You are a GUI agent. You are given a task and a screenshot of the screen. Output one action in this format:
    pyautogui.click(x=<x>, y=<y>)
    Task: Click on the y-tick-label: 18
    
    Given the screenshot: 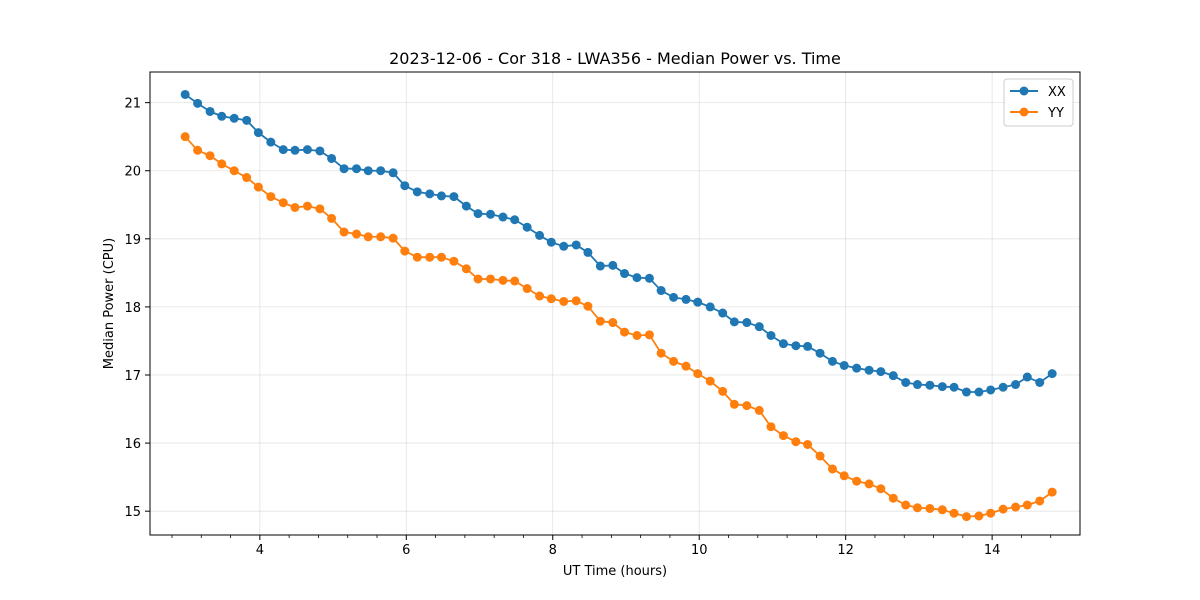 What is the action you would take?
    pyautogui.click(x=132, y=308)
    